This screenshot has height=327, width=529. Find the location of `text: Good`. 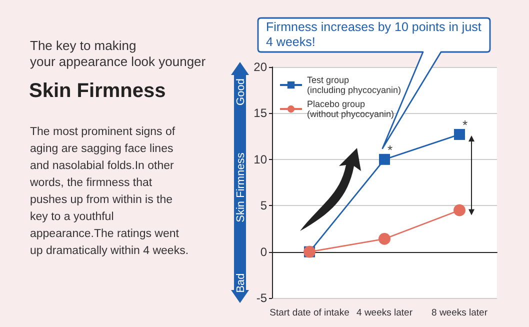

text: Good is located at coordinates (241, 92).